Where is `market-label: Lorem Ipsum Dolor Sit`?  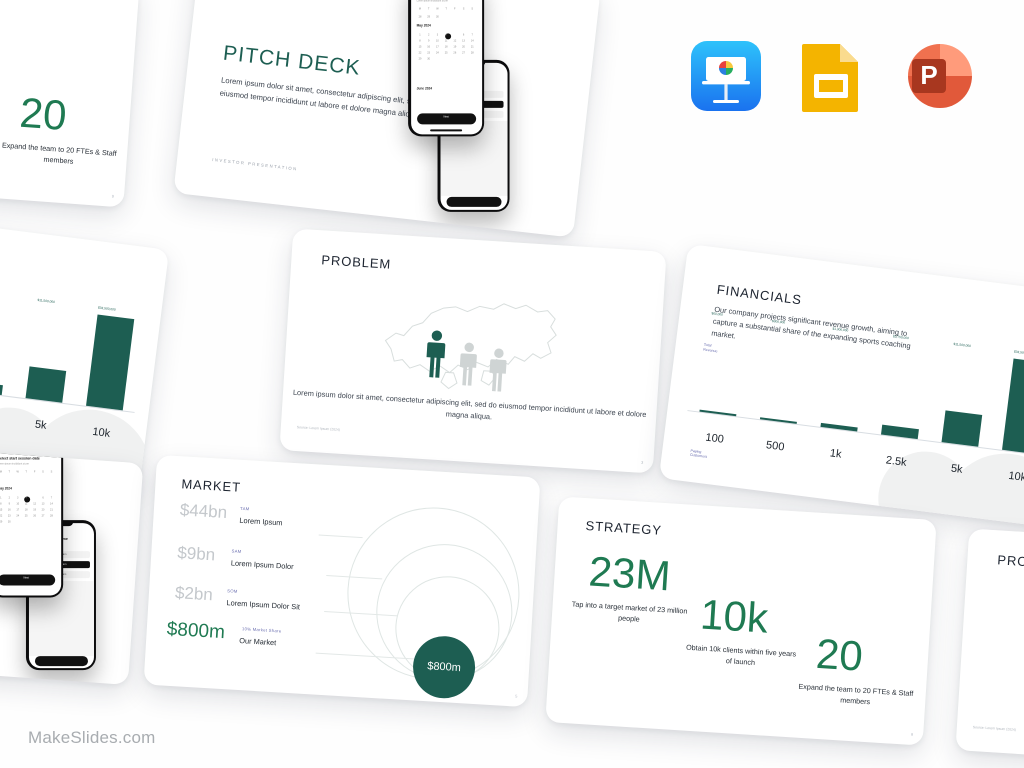
market-label: Lorem Ipsum Dolor Sit is located at coordinates (263, 605).